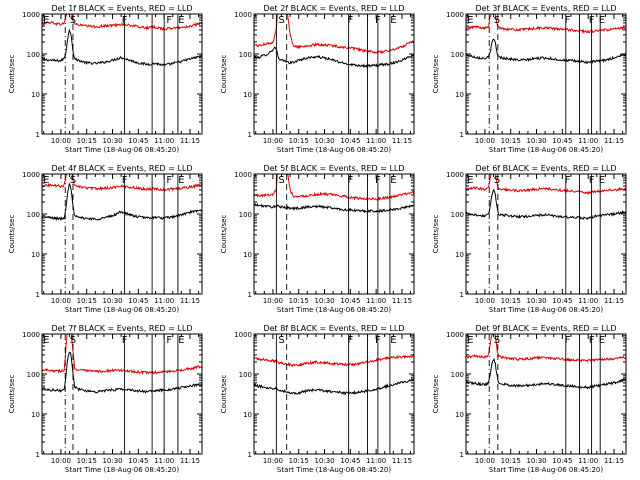 The width and height of the screenshot is (640, 480). I want to click on chart-title: Det 1f BLACK = Events, RED = LLD, so click(121, 8).